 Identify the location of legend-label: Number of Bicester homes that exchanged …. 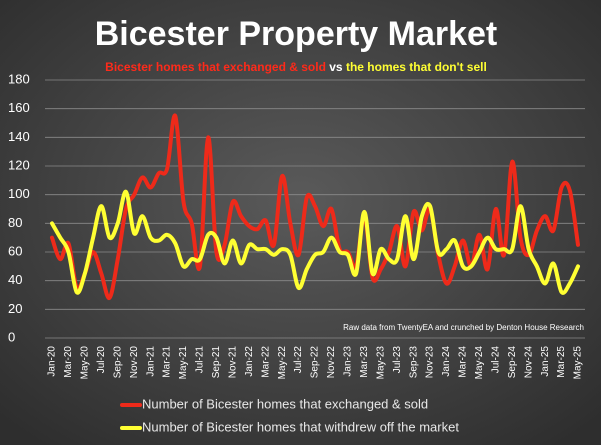
(285, 403).